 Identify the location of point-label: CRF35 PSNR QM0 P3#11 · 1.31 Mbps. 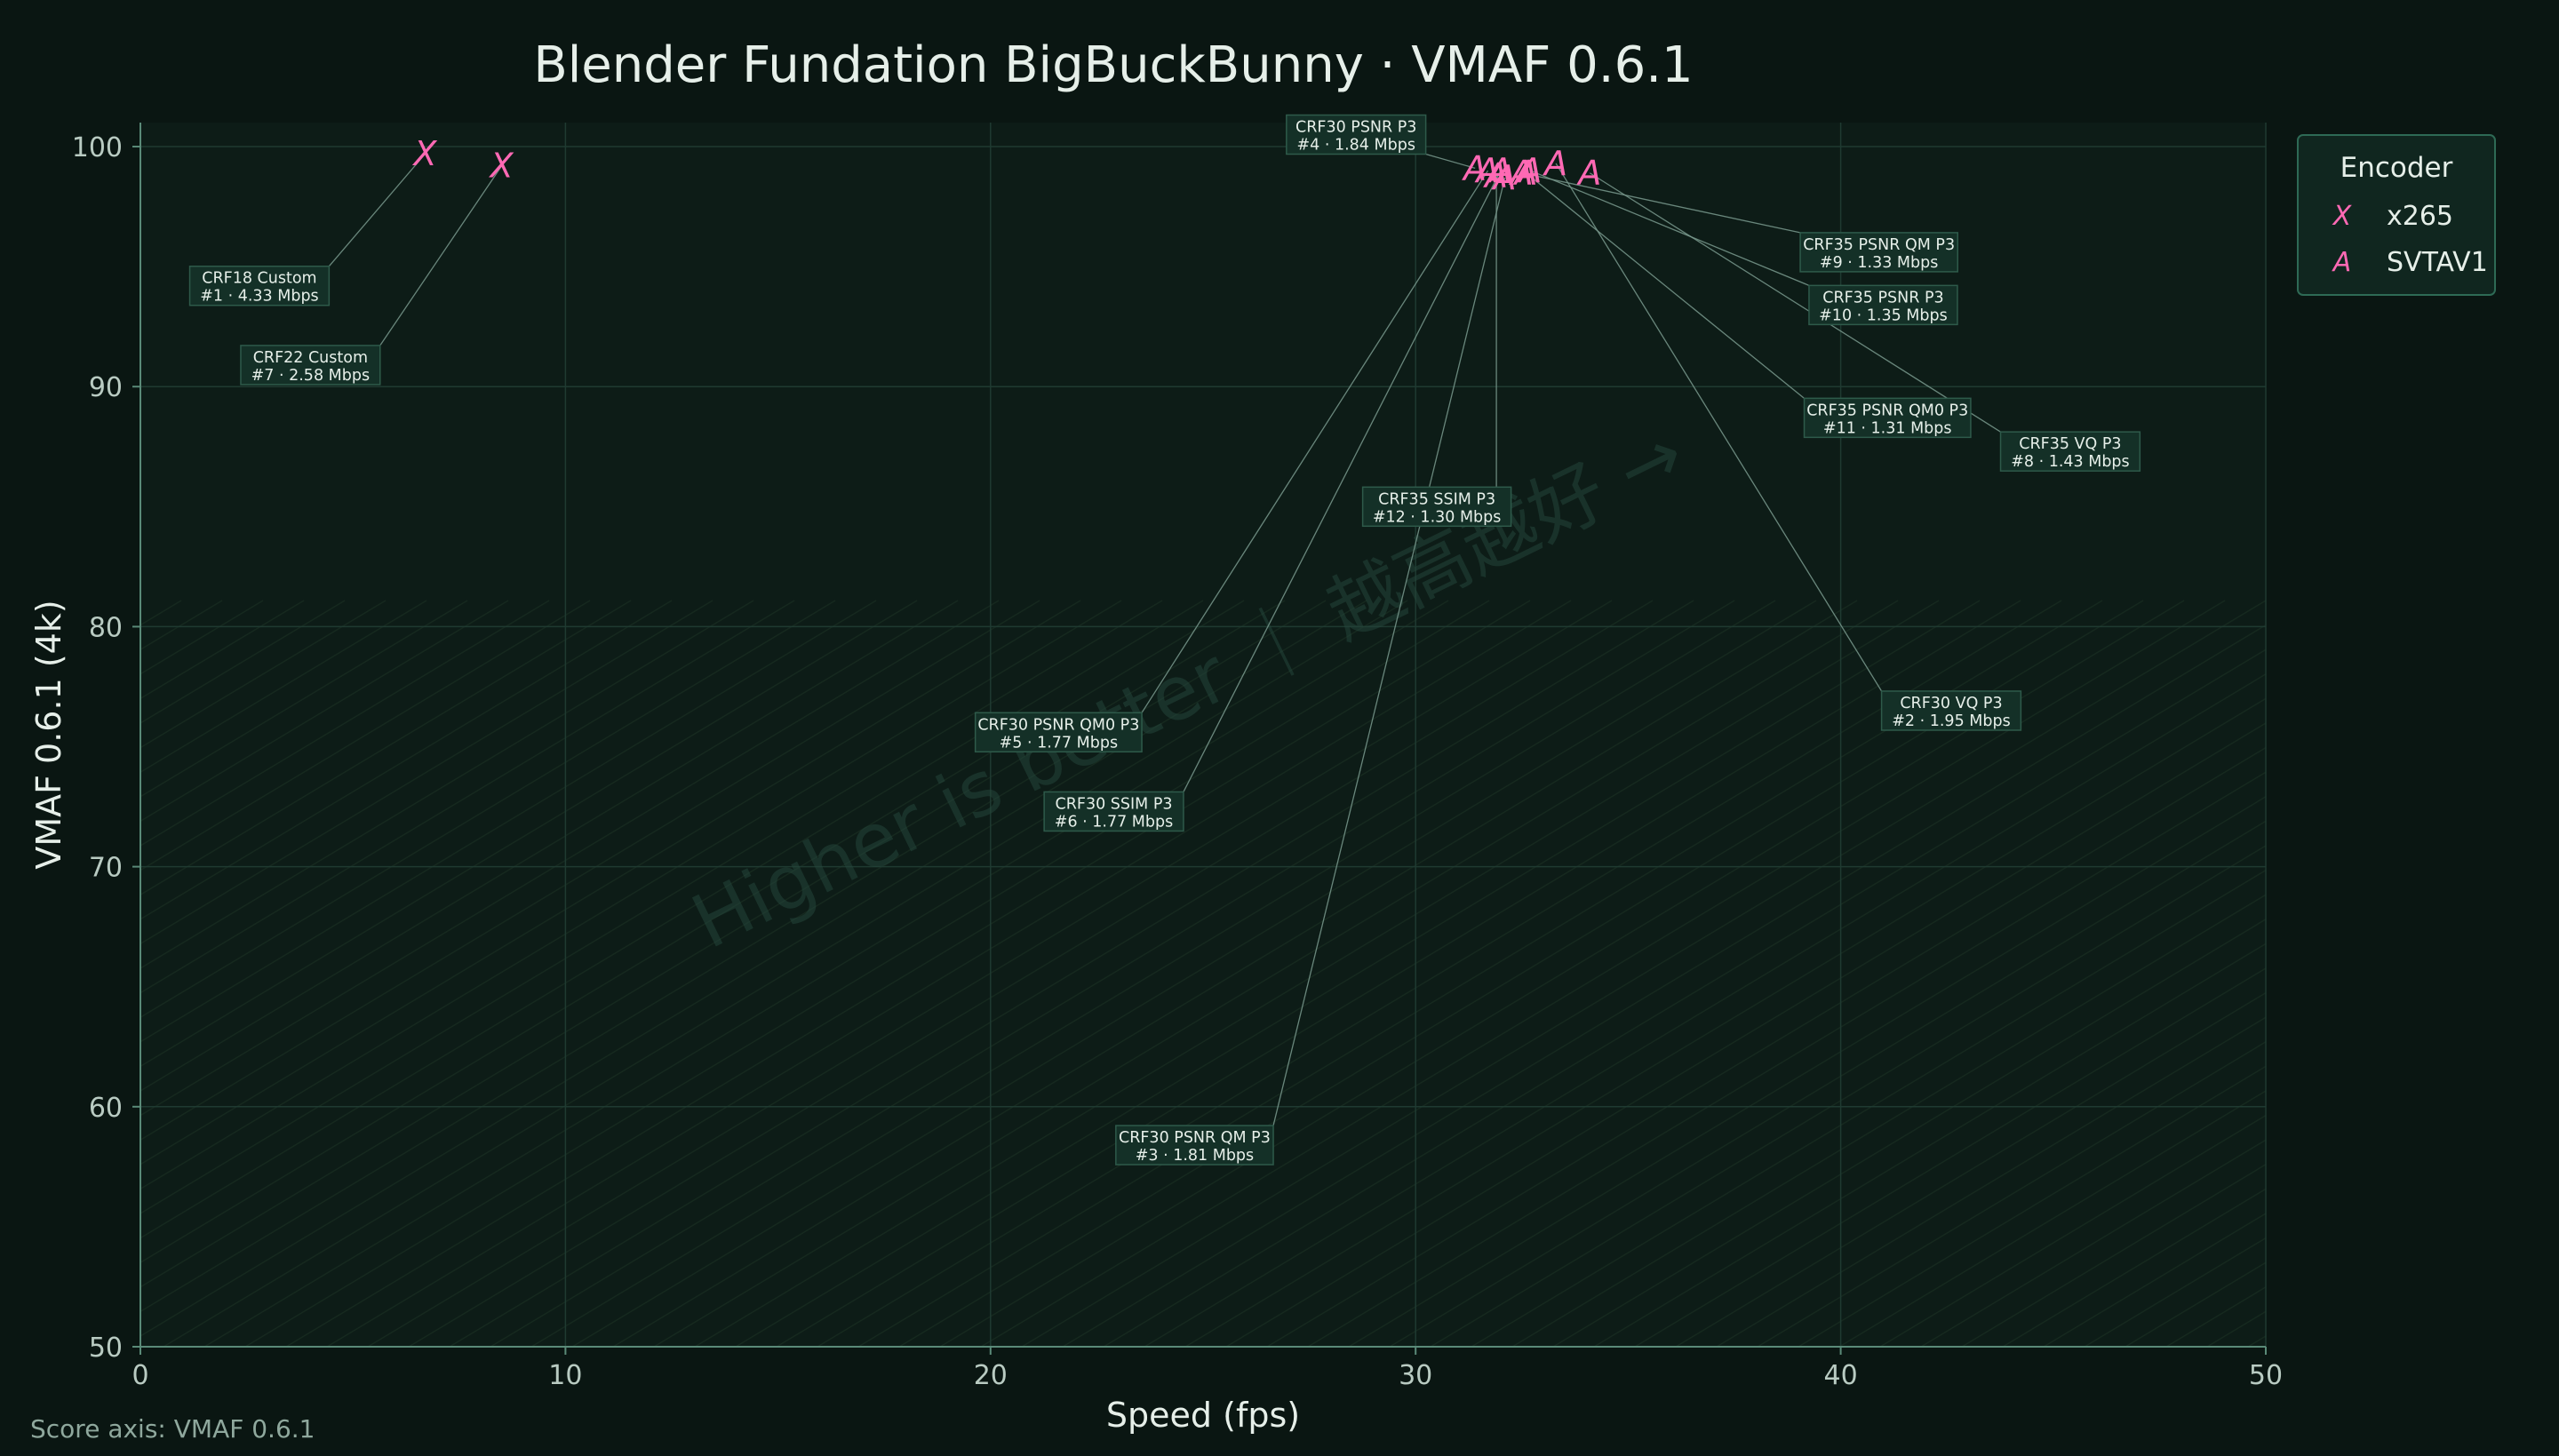
(1887, 418).